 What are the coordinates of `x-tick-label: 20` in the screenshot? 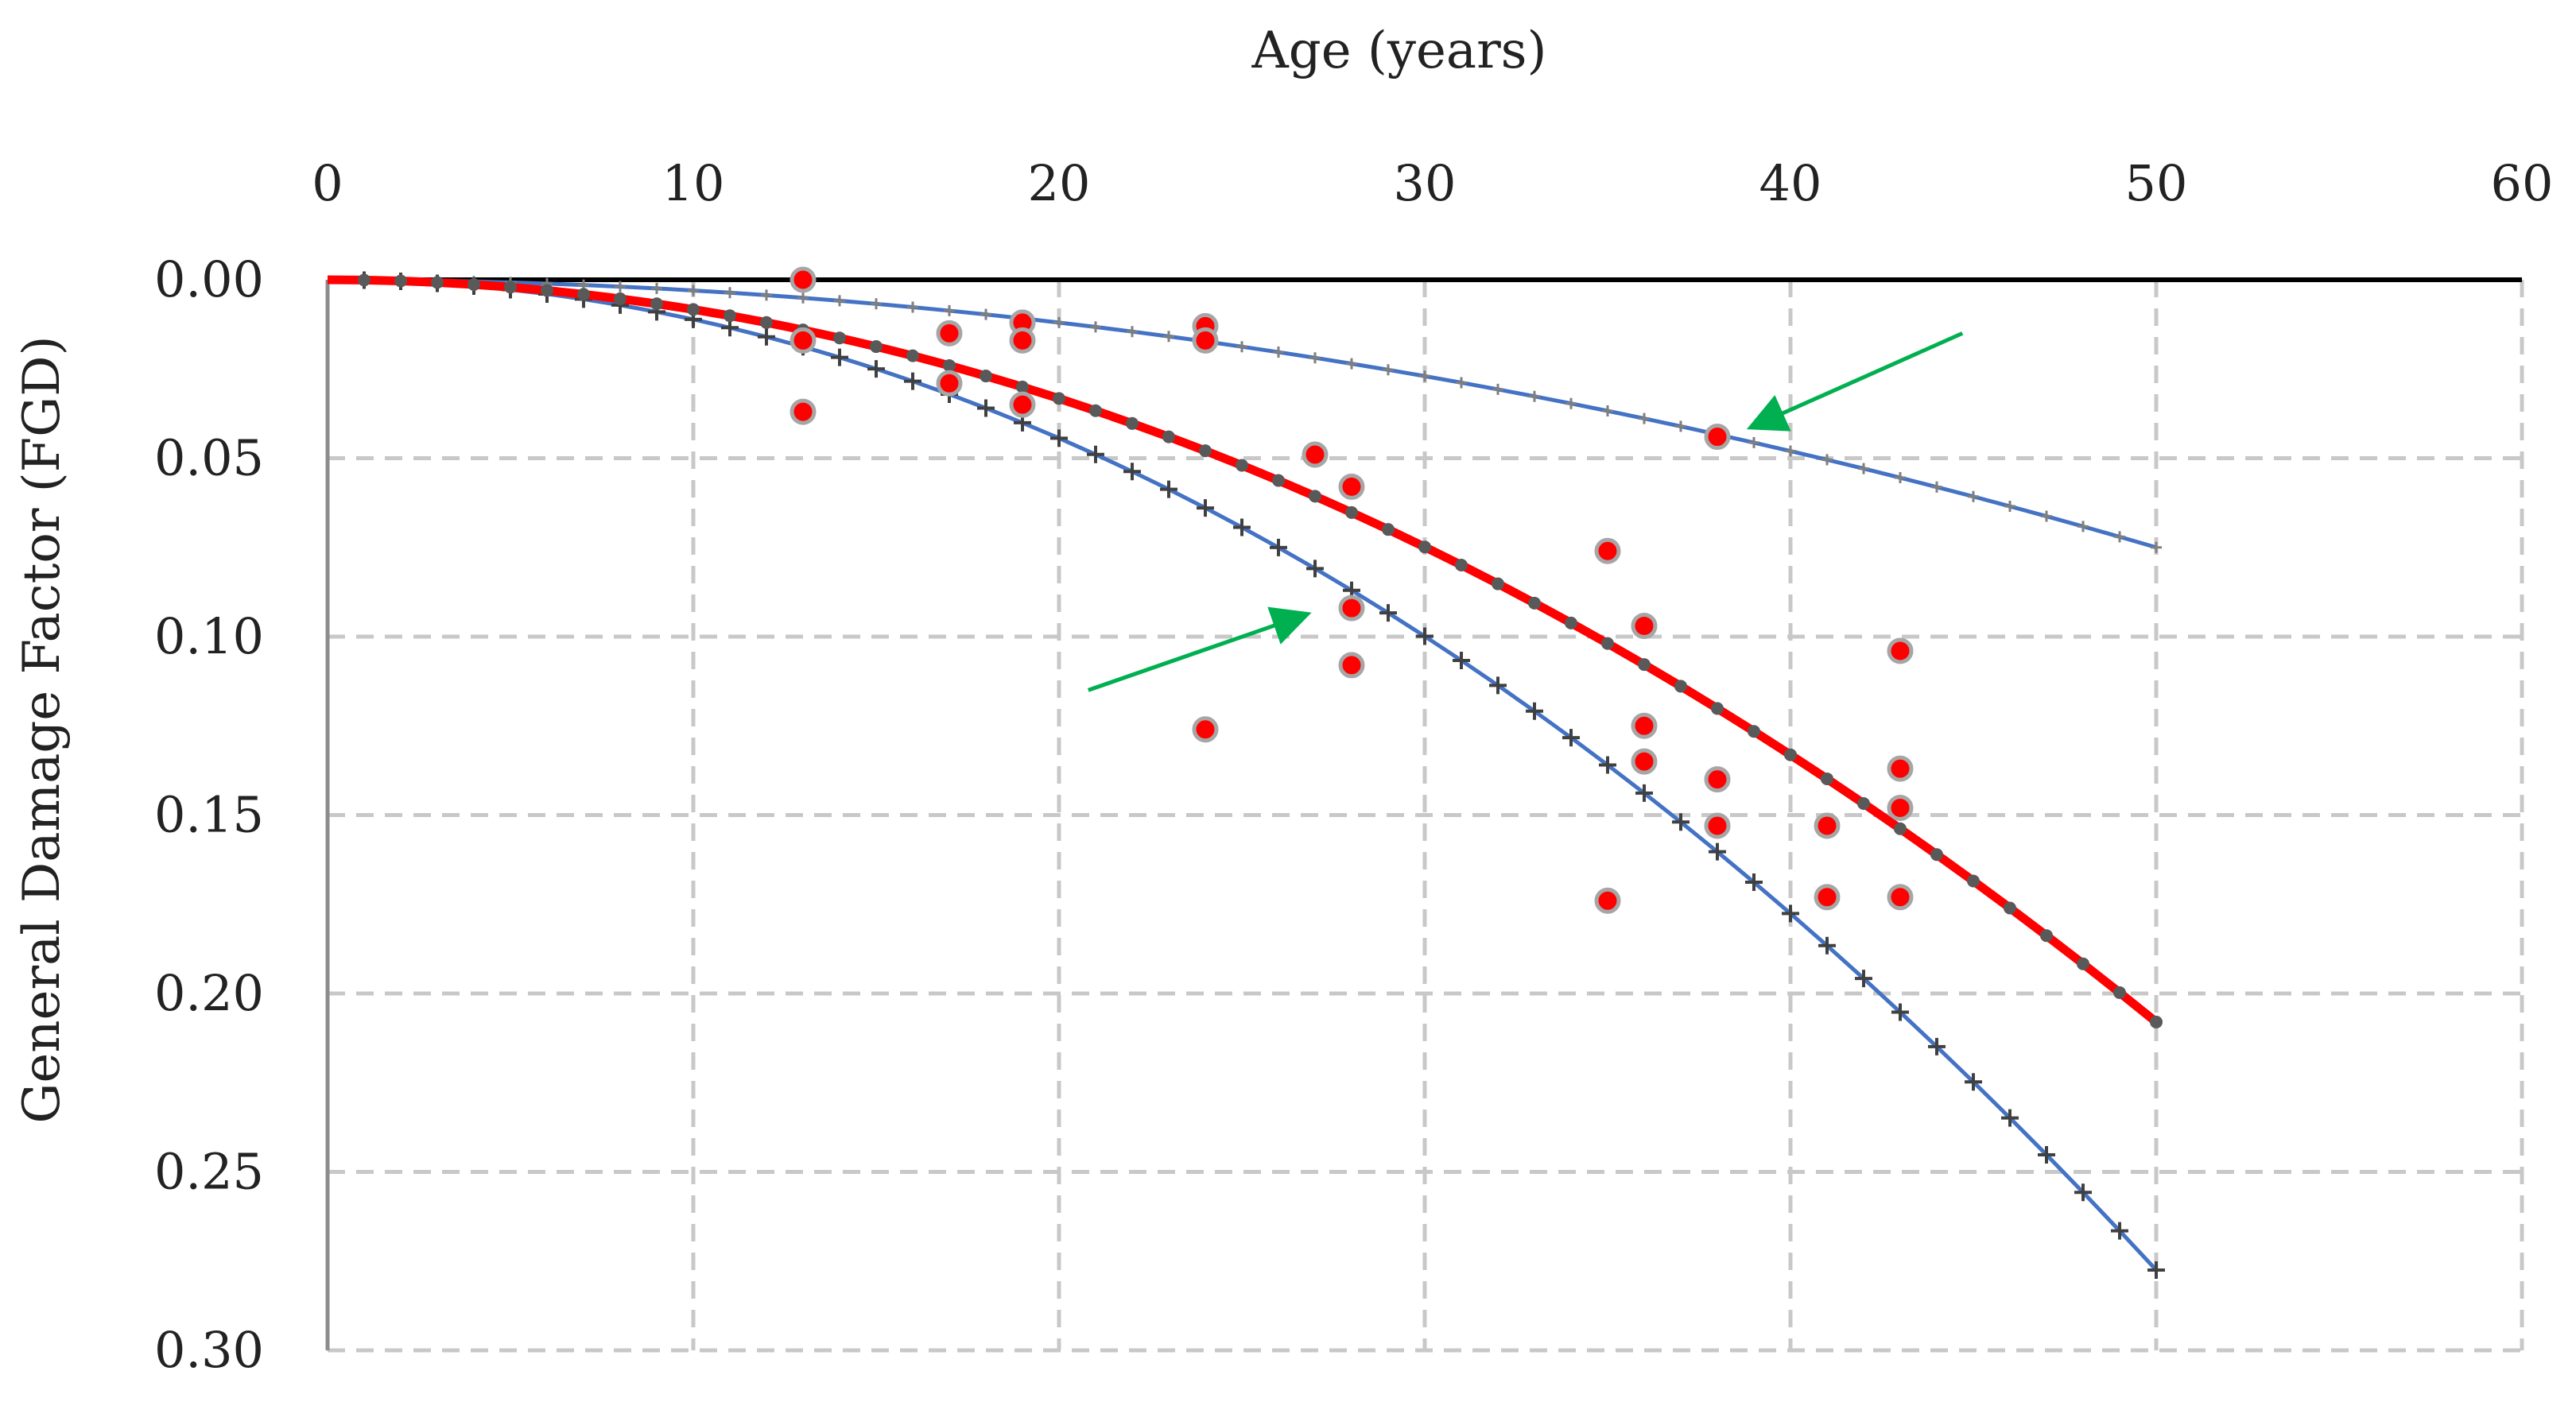 It's located at (1059, 183).